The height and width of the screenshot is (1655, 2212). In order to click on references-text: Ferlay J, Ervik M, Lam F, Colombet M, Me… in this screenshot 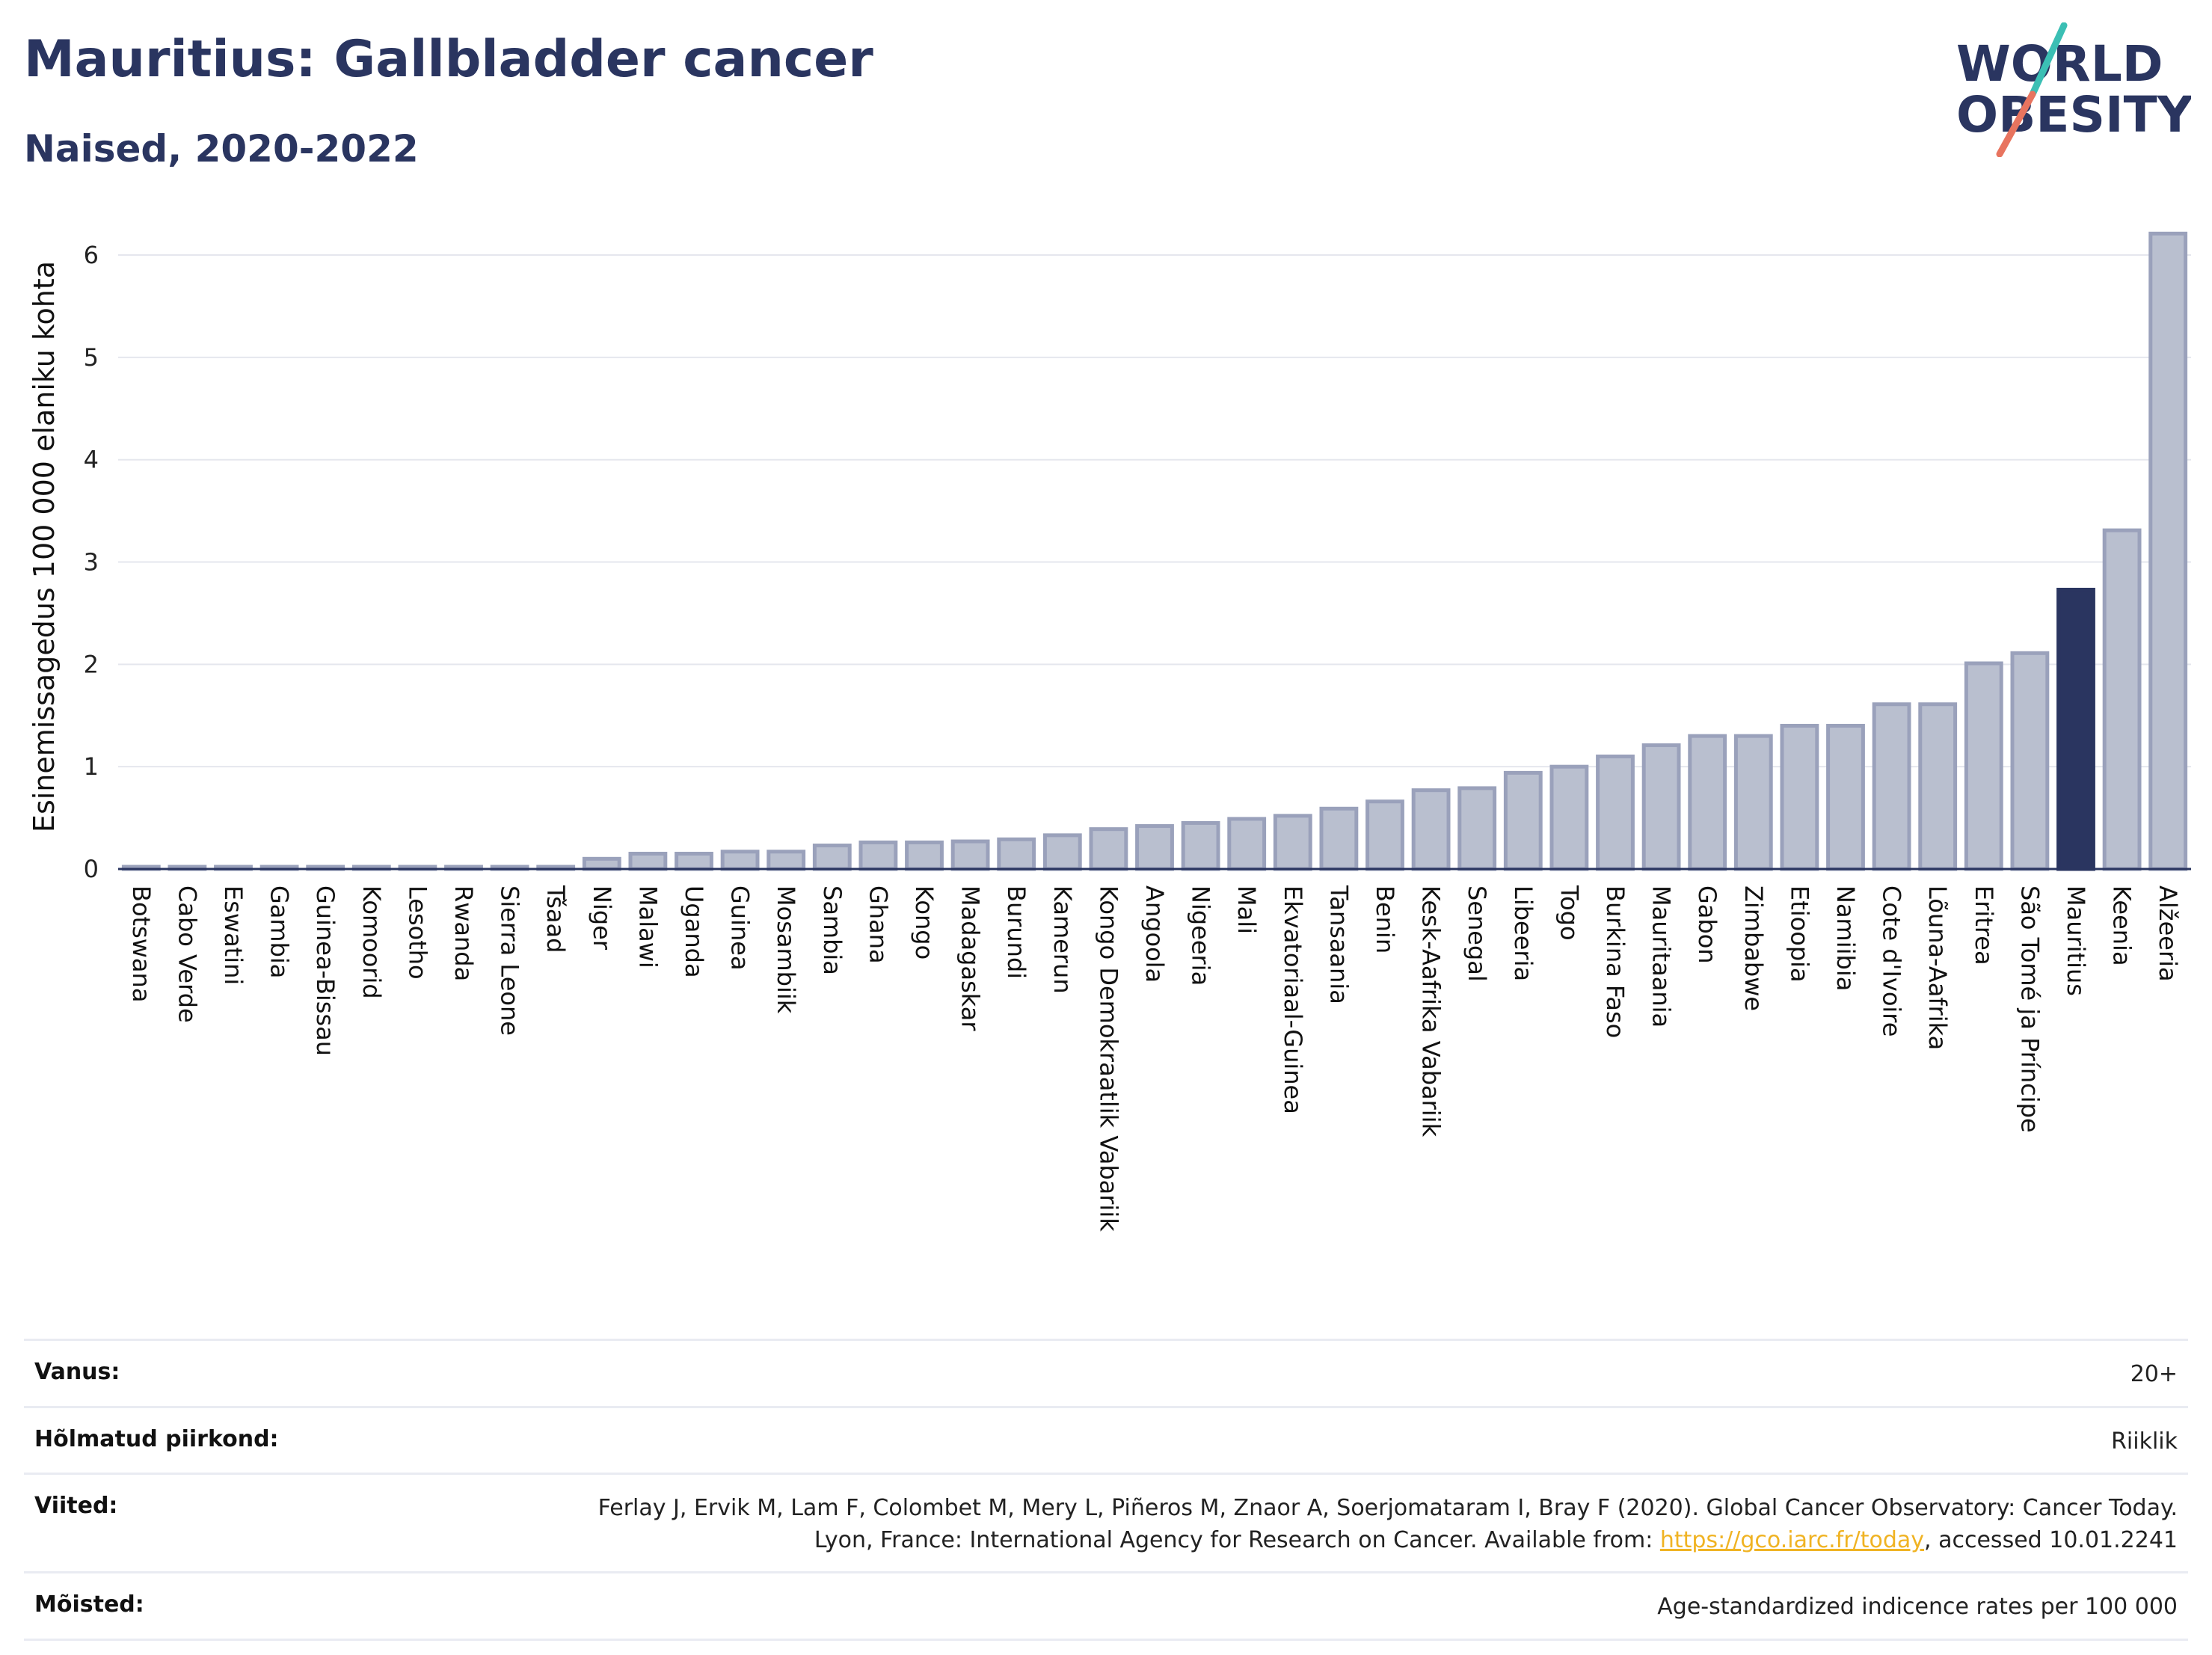, I will do `click(1387, 1524)`.